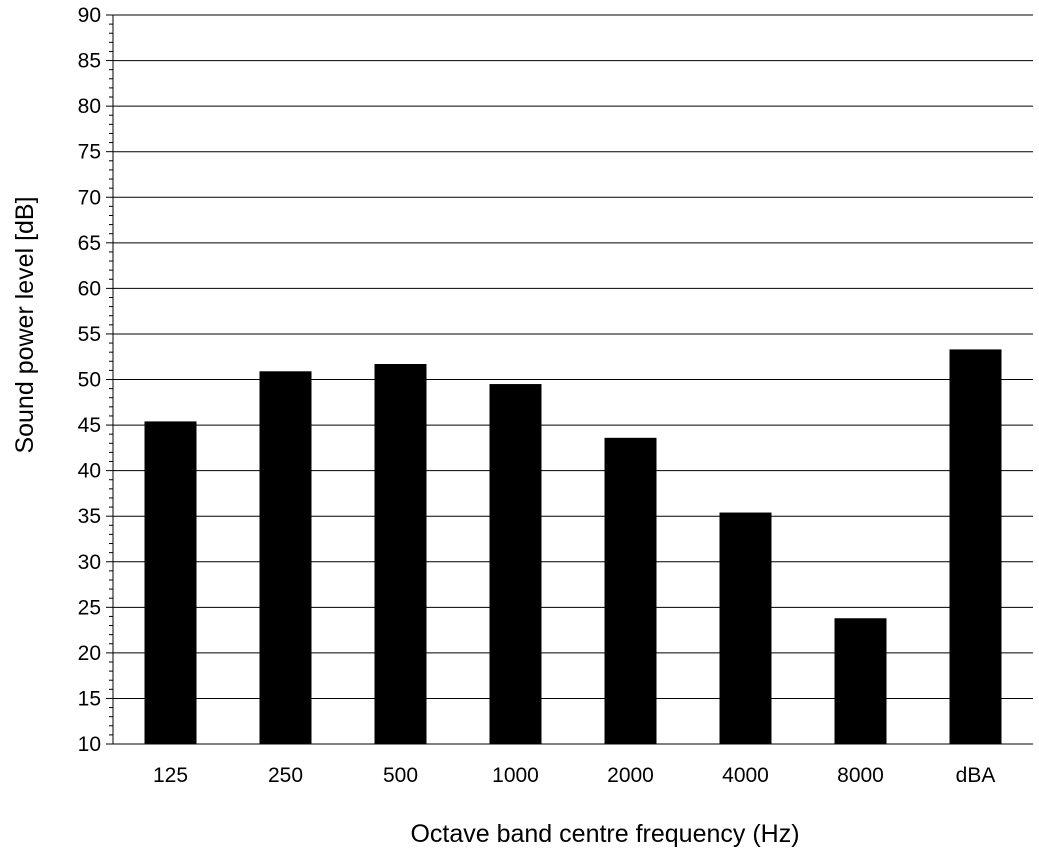 This screenshot has width=1039, height=861. Describe the element at coordinates (89, 425) in the screenshot. I see `y-tick-label: 45` at that location.